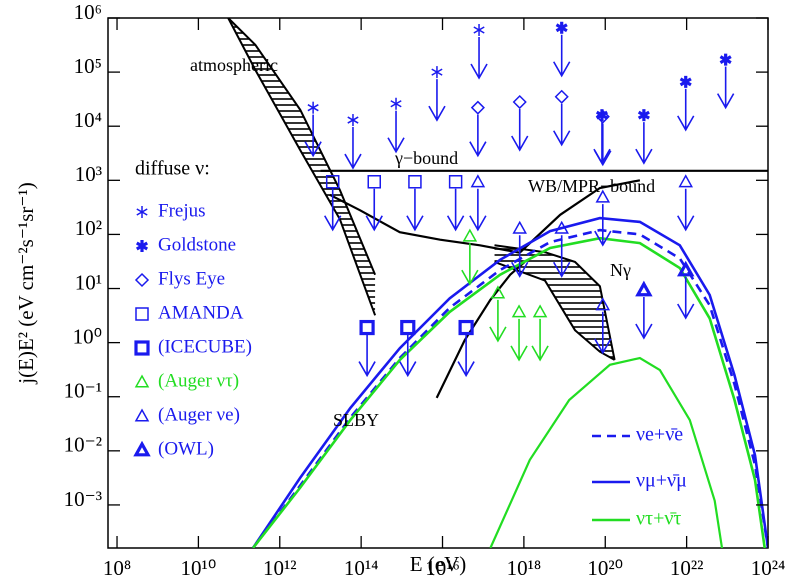  Describe the element at coordinates (83, 391) in the screenshot. I see `y-tick-label: 10⁻¹` at that location.